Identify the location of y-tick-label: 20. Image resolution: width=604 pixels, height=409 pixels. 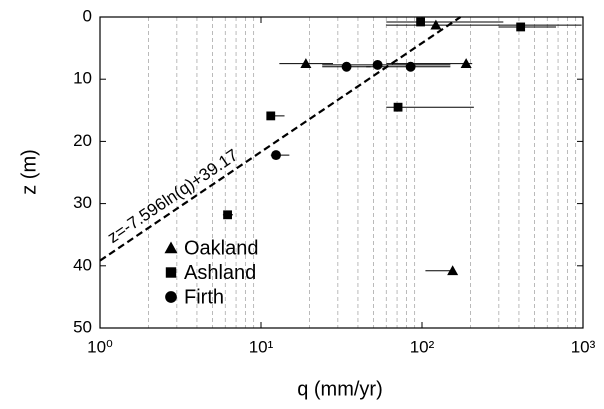
(82, 140).